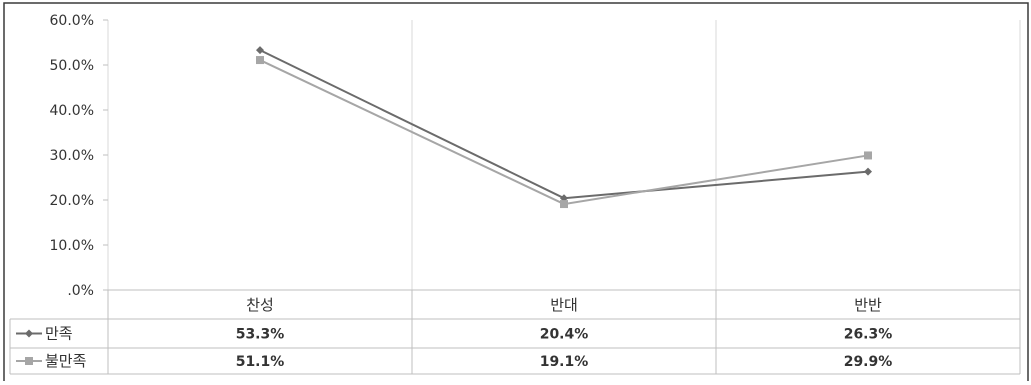 The height and width of the screenshot is (385, 1031). What do you see at coordinates (260, 305) in the screenshot?
I see `x-category-label: 찬성` at bounding box center [260, 305].